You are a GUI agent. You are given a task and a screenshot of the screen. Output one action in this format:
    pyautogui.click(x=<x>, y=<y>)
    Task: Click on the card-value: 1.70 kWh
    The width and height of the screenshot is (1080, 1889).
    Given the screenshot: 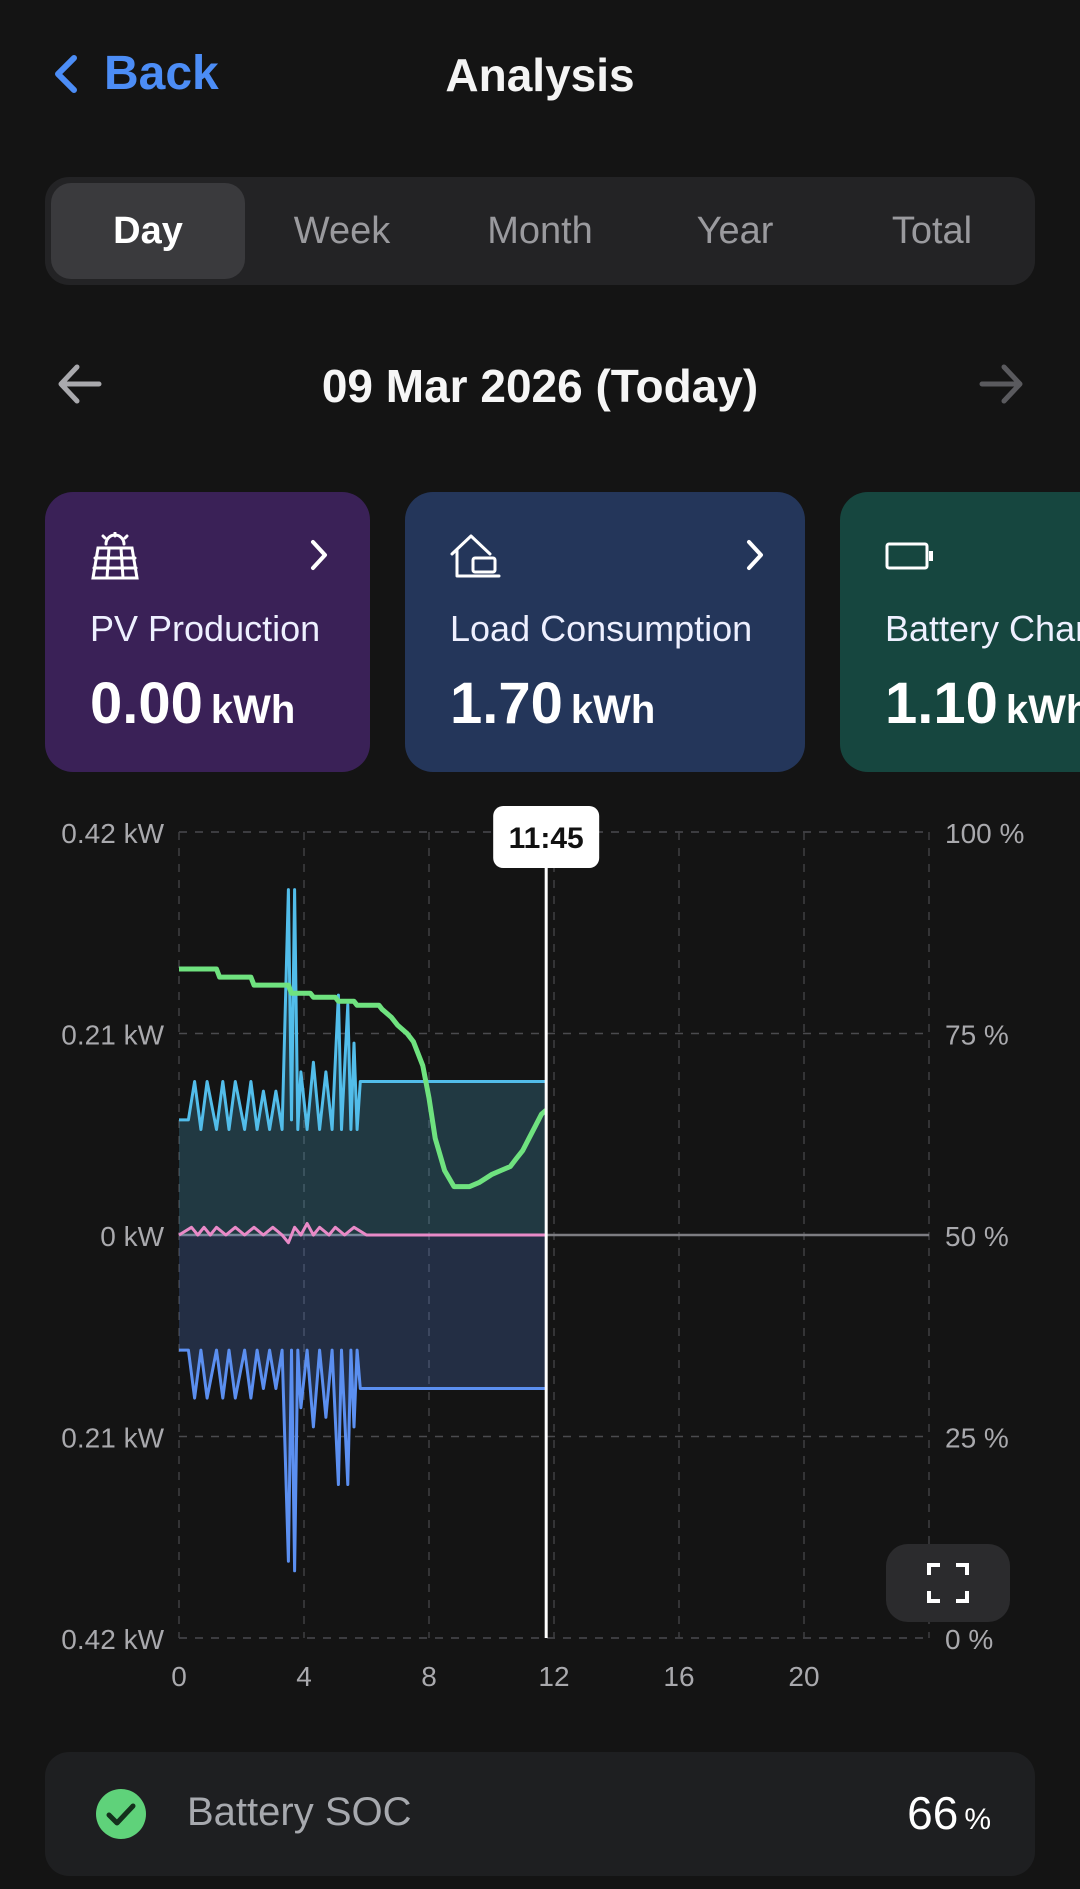 What is the action you would take?
    pyautogui.click(x=552, y=703)
    